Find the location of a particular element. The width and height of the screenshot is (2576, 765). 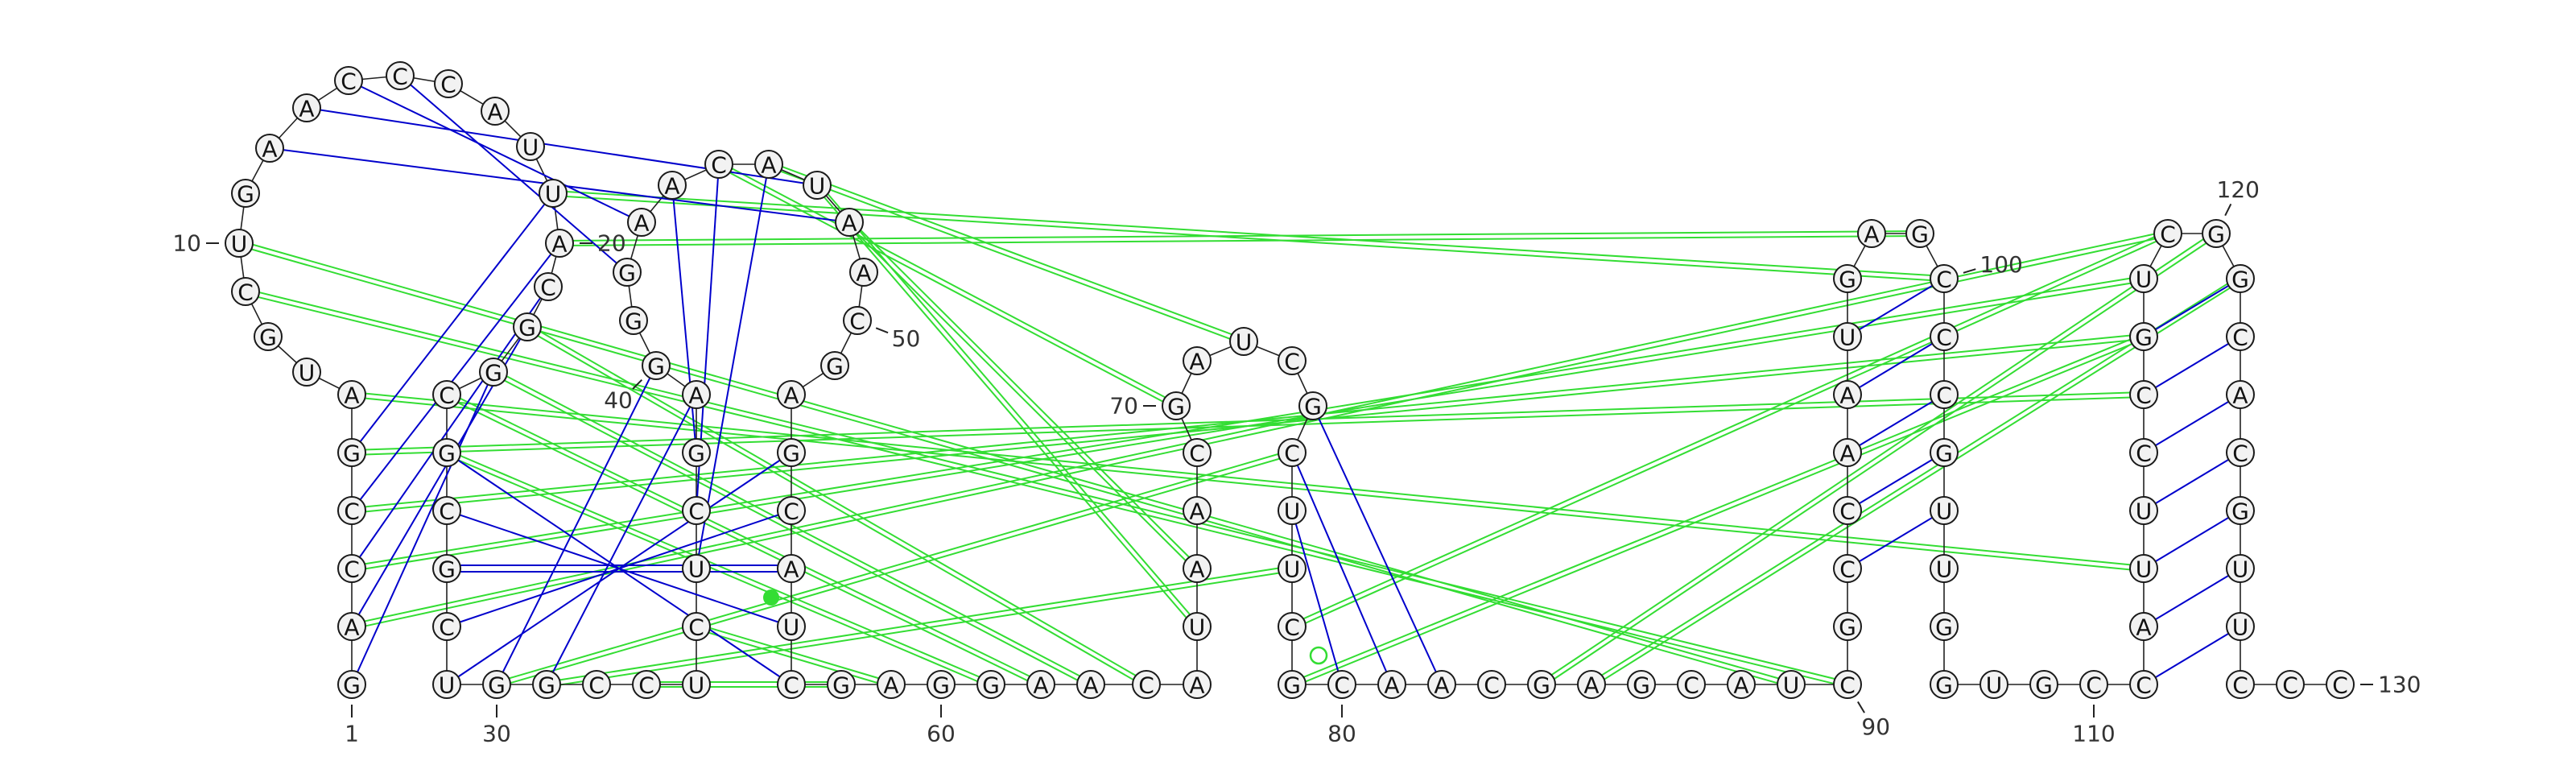

position-label: 50 is located at coordinates (906, 338).